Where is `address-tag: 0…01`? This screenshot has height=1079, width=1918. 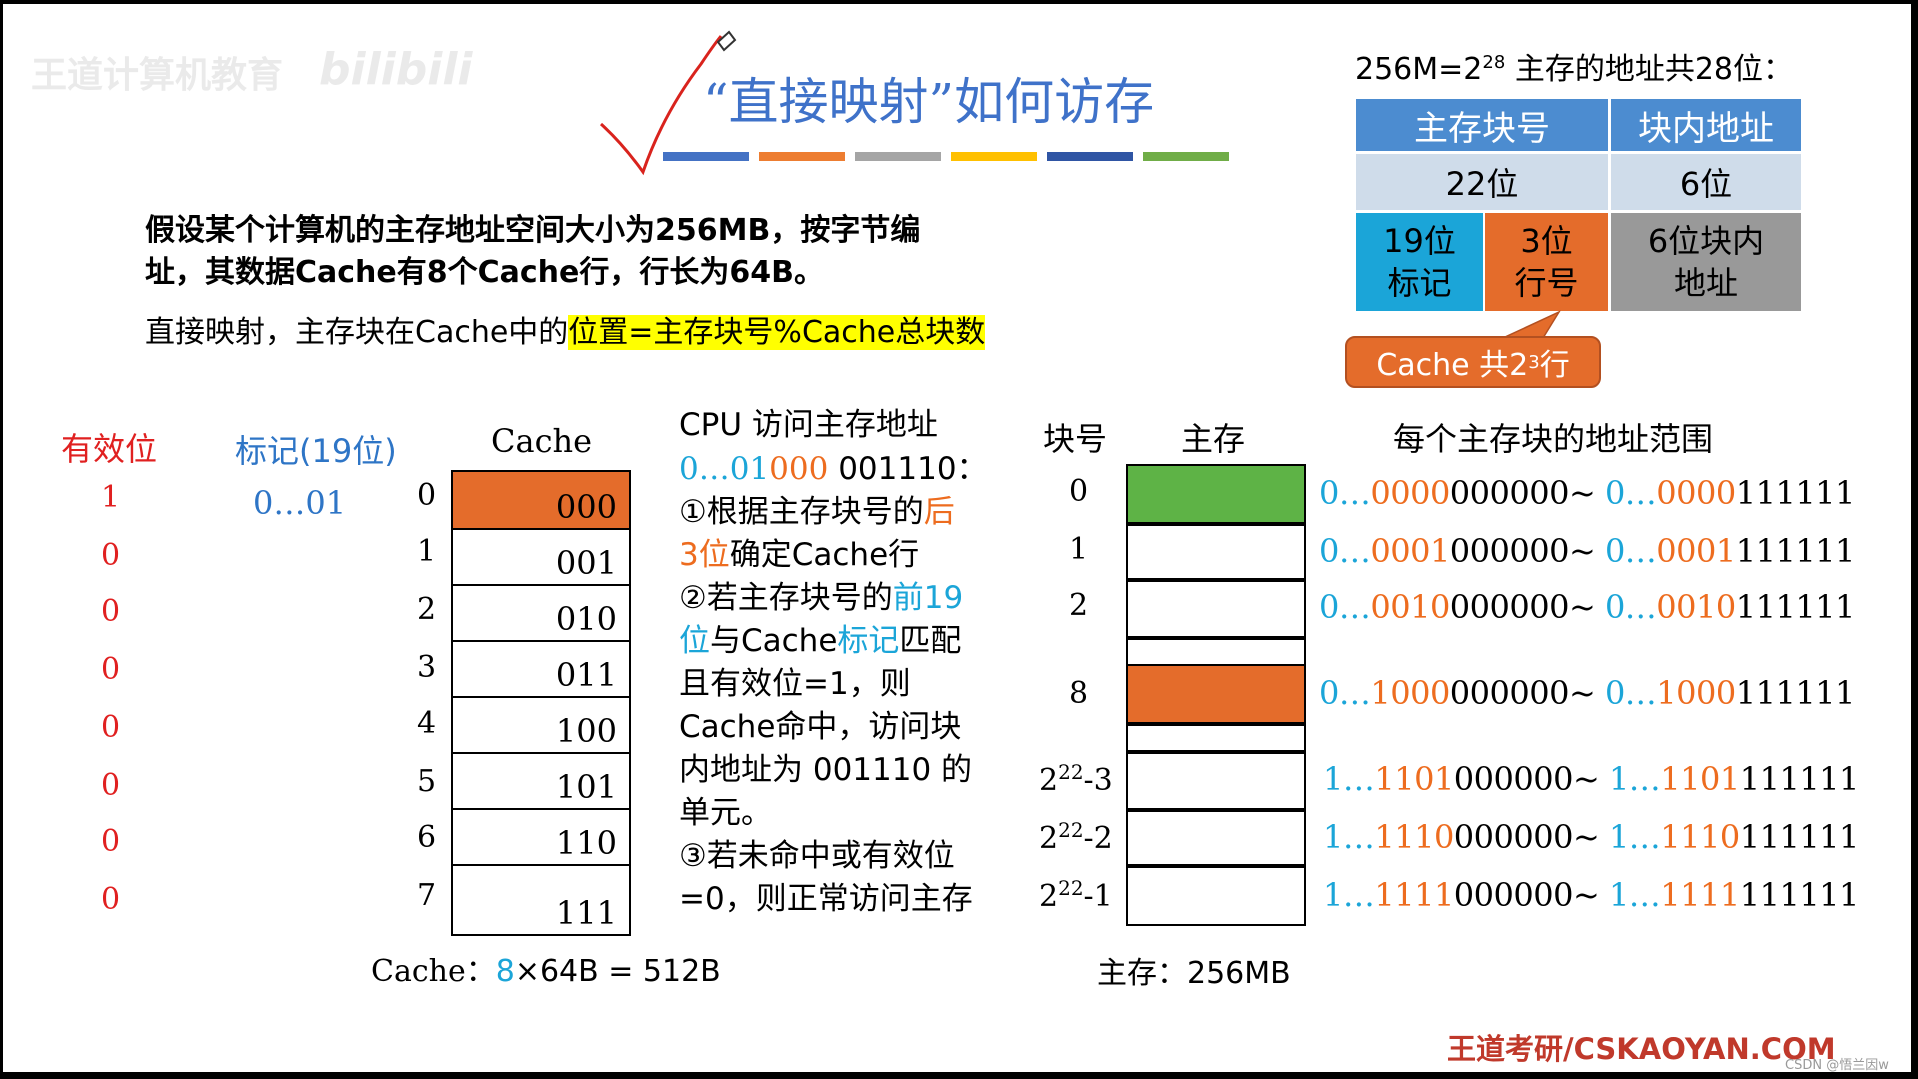 address-tag: 0…01 is located at coordinates (724, 469).